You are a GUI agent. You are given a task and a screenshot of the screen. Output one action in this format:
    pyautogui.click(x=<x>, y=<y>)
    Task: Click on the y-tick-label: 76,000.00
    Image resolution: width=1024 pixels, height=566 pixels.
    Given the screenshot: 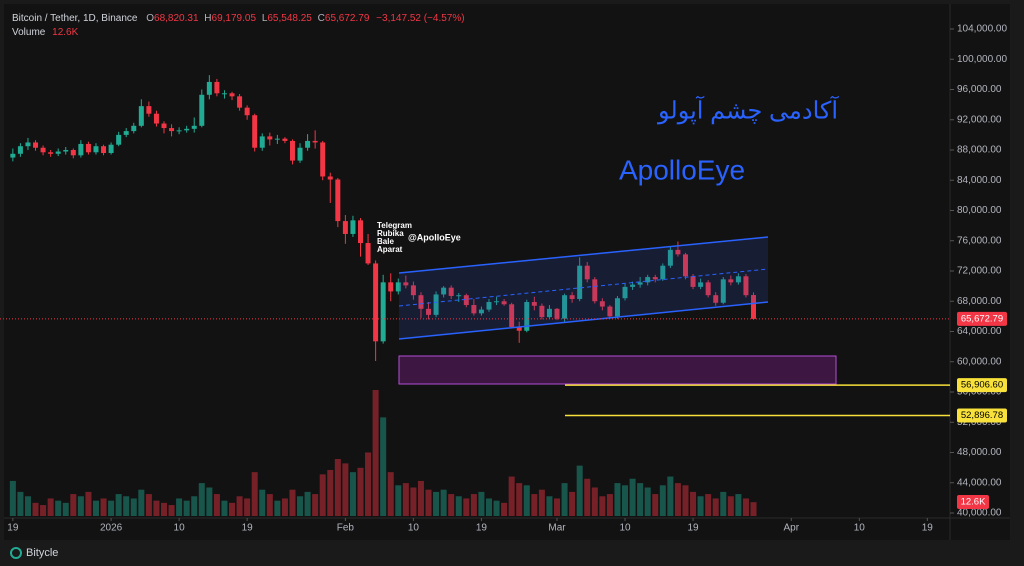 What is the action you would take?
    pyautogui.click(x=979, y=240)
    